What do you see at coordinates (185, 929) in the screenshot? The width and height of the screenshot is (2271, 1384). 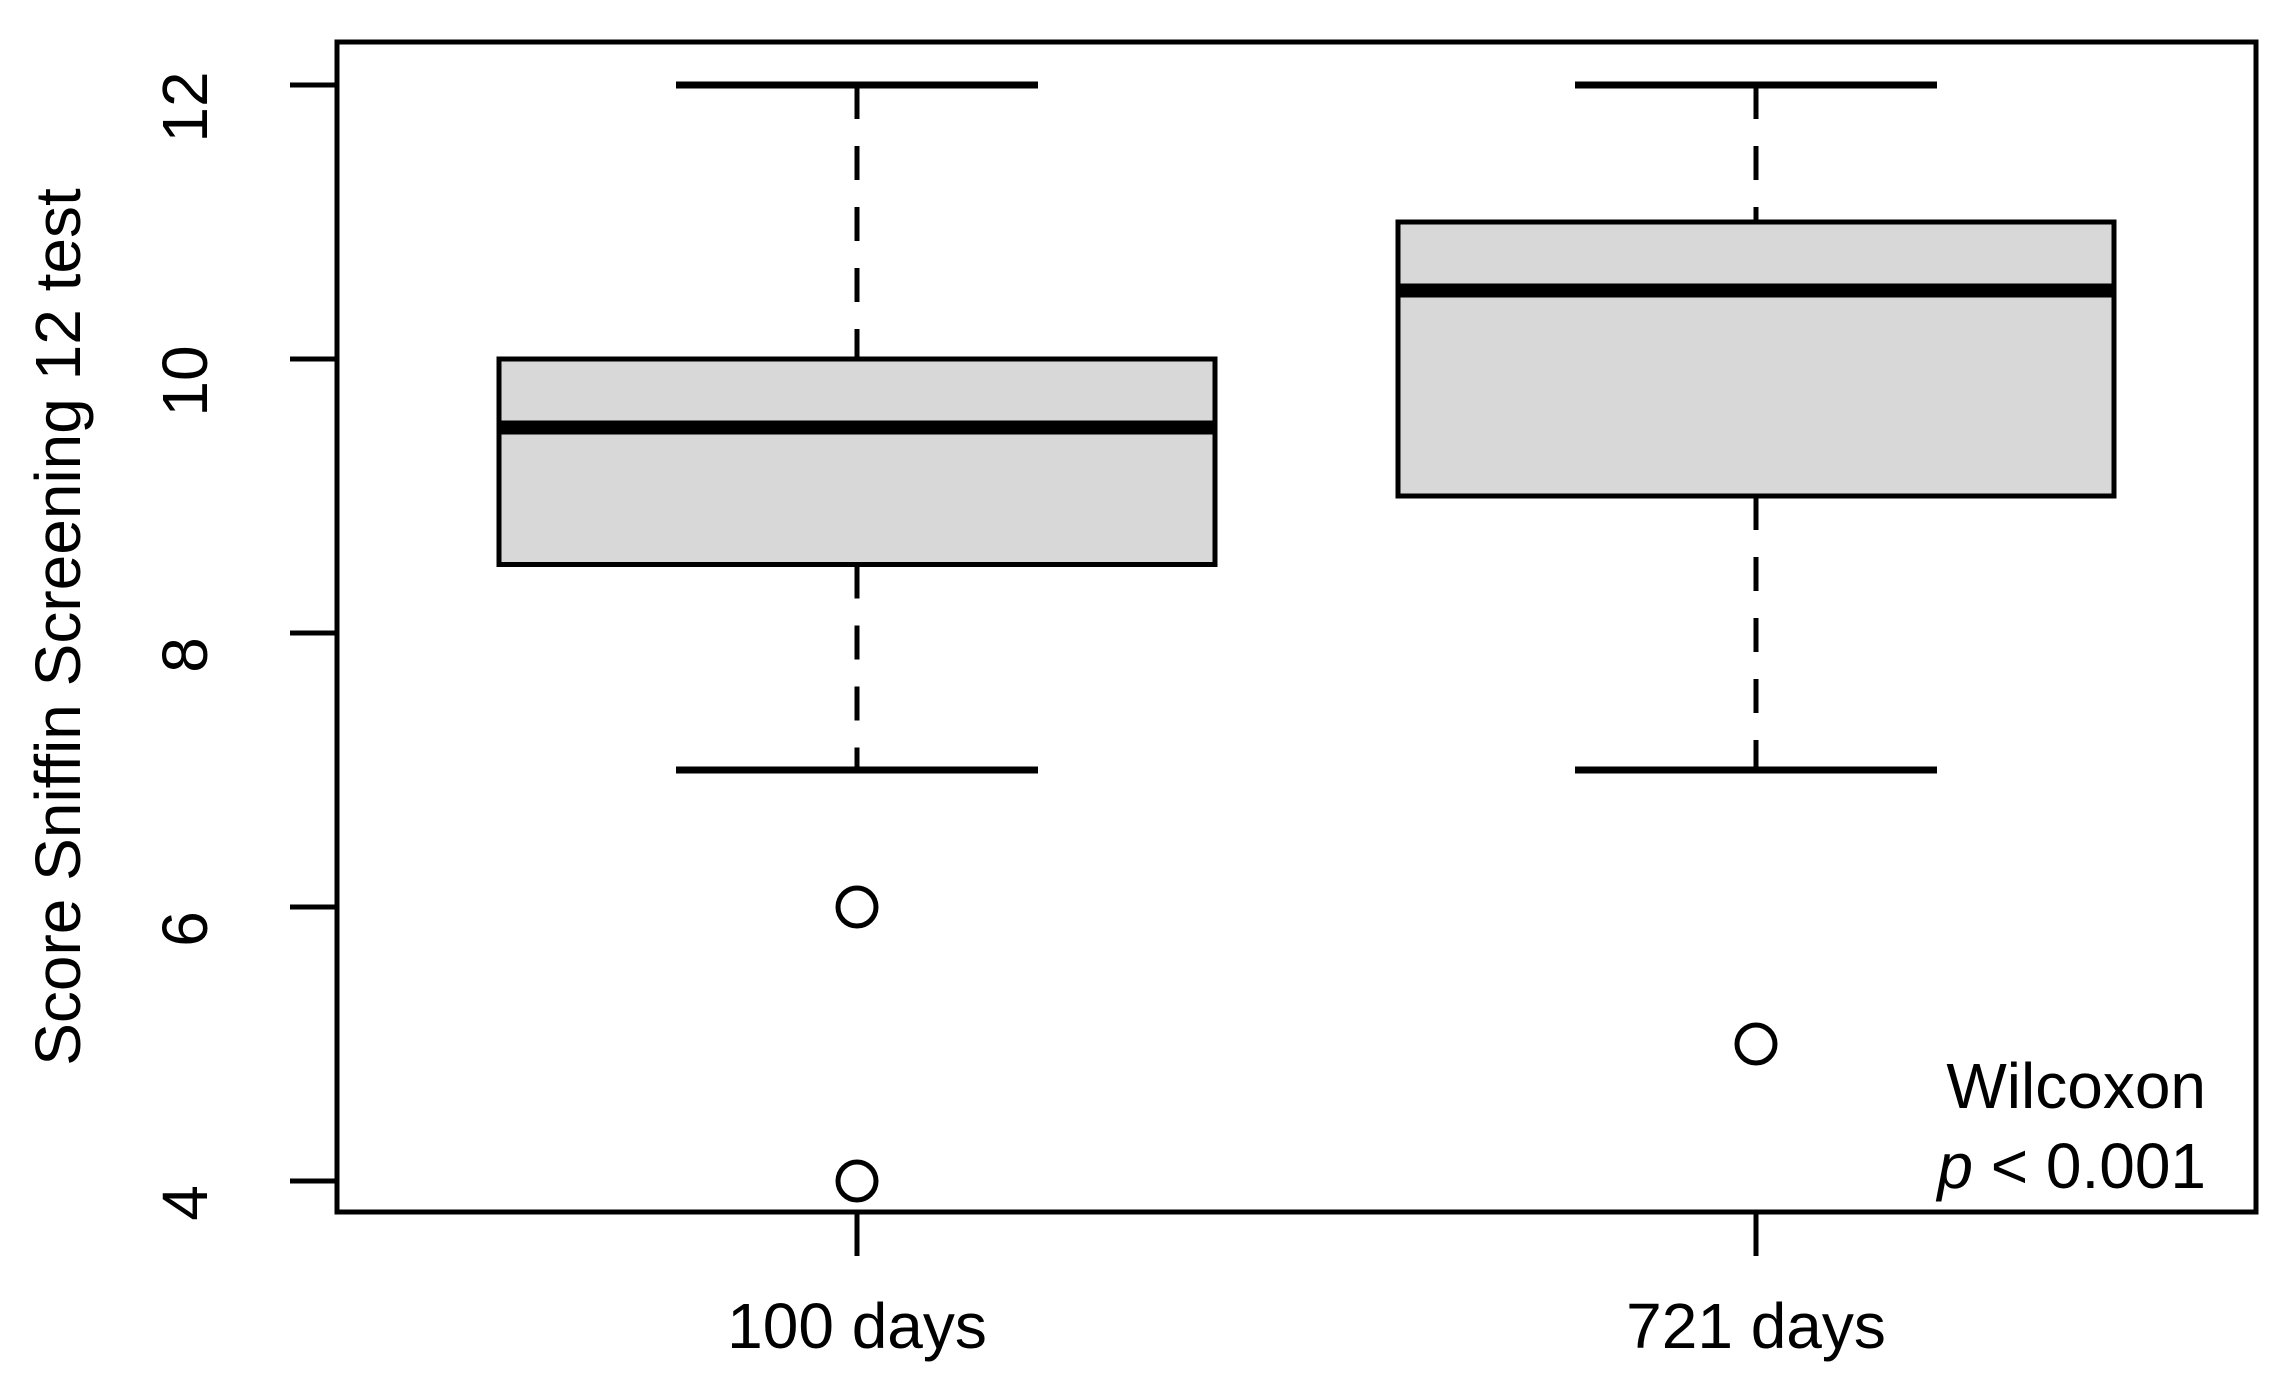 I see `y-tick-label: 6` at bounding box center [185, 929].